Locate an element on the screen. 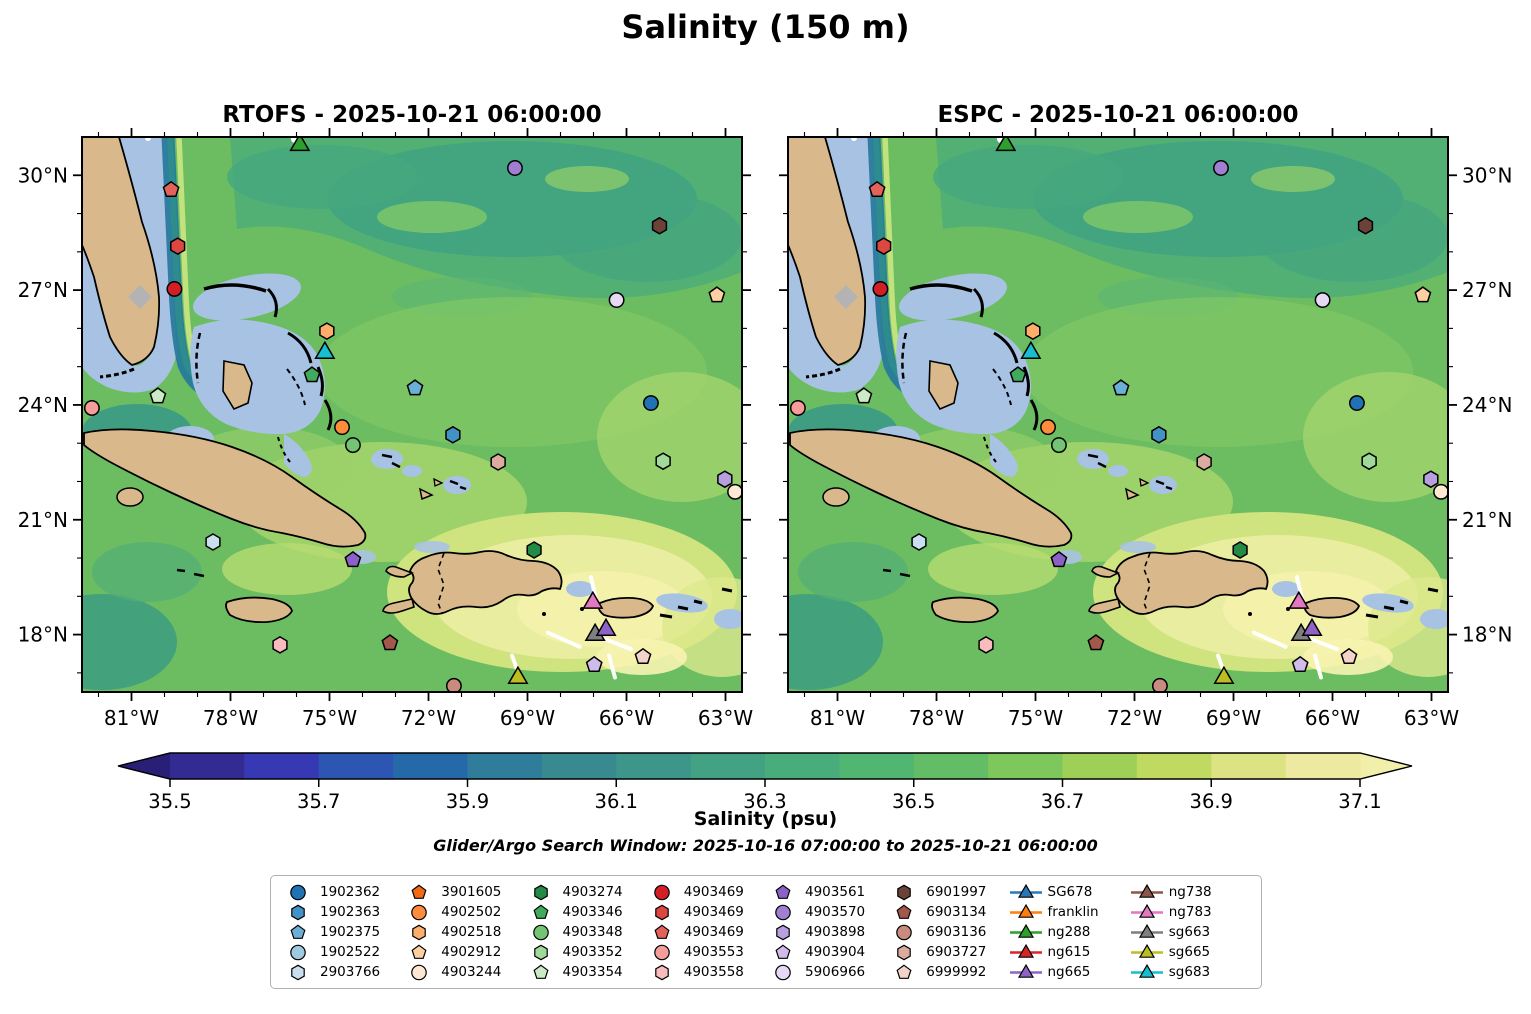  legend-entry-4903274: 4903274 is located at coordinates (584, 892).